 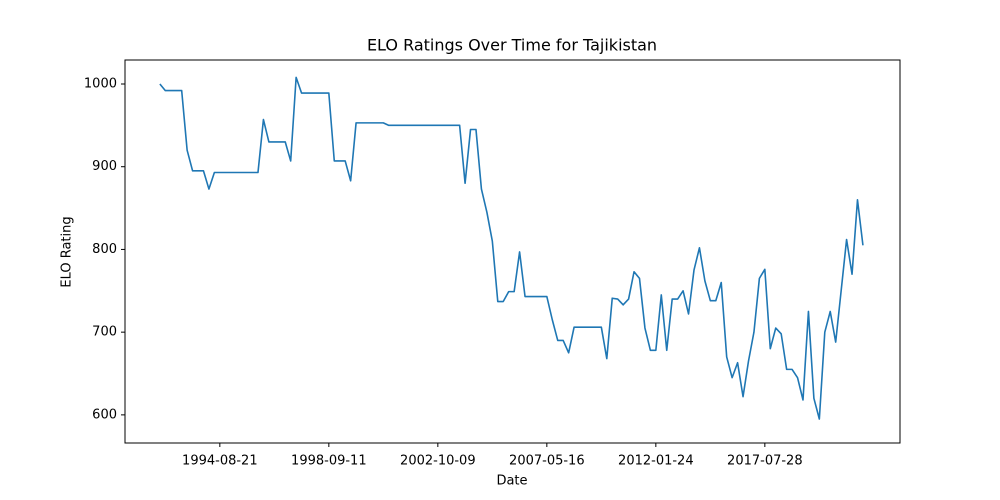 I want to click on x-tick-label: 2007-05-16, so click(x=547, y=461).